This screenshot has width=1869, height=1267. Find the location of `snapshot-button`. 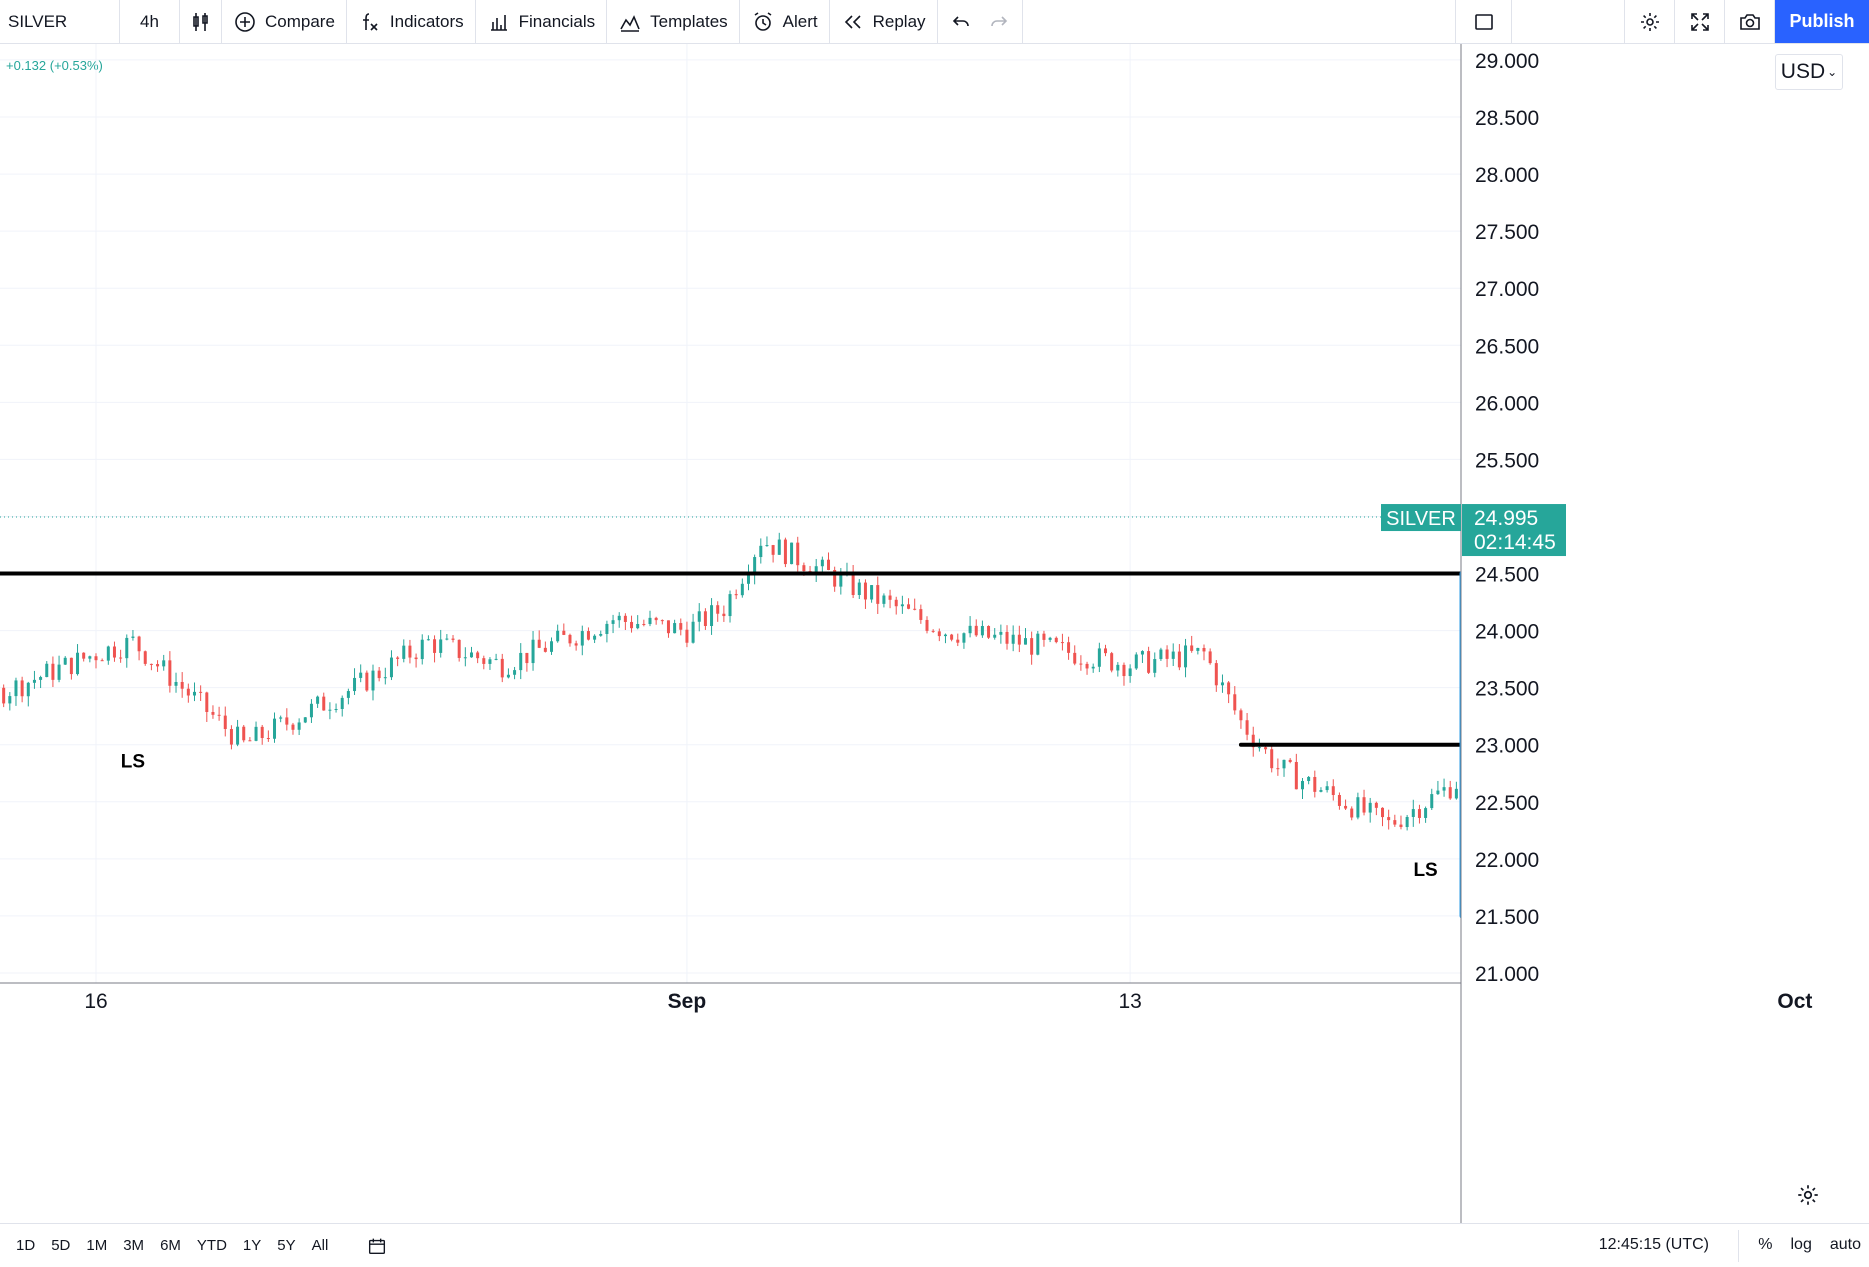

snapshot-button is located at coordinates (1750, 21).